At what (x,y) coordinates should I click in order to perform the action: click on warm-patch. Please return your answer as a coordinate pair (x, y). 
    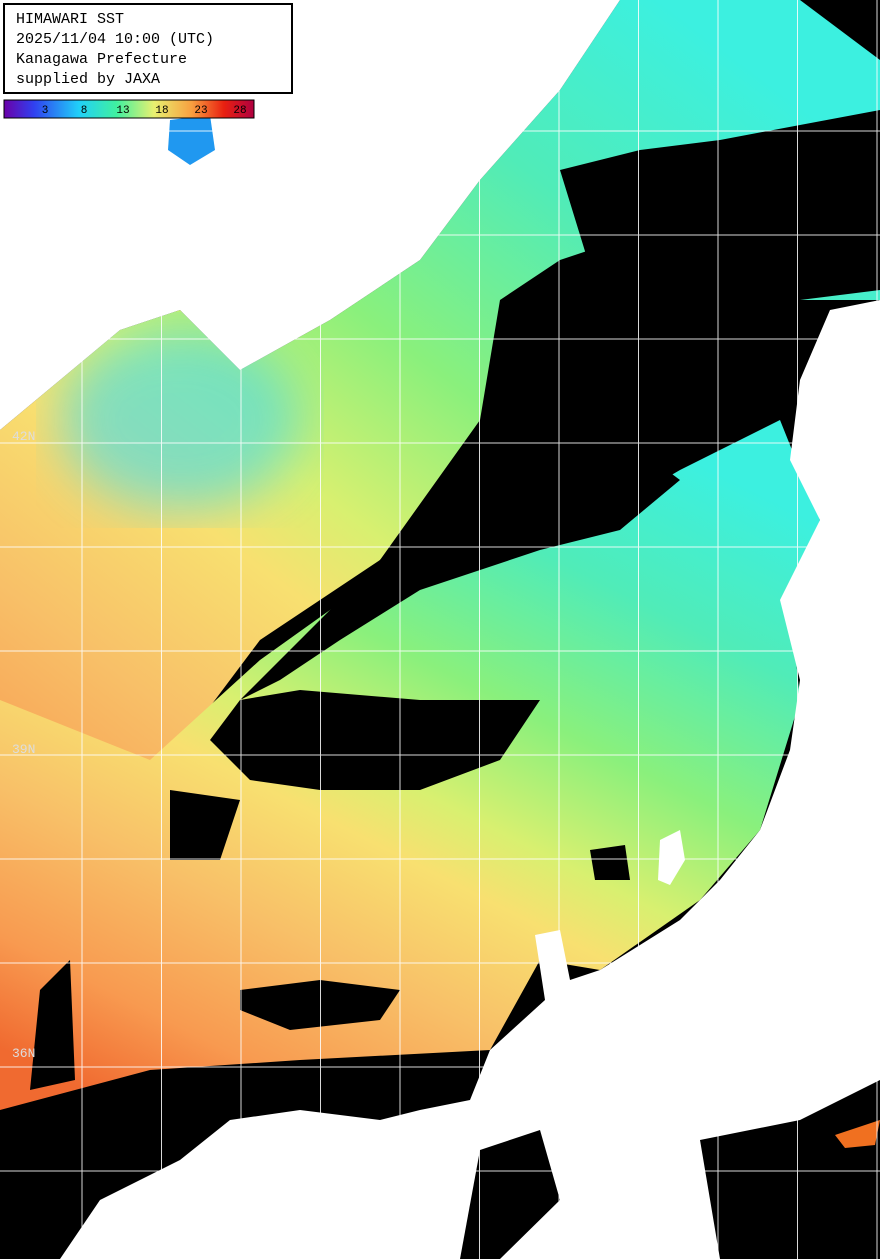
    Looking at the image, I should click on (857, 1134).